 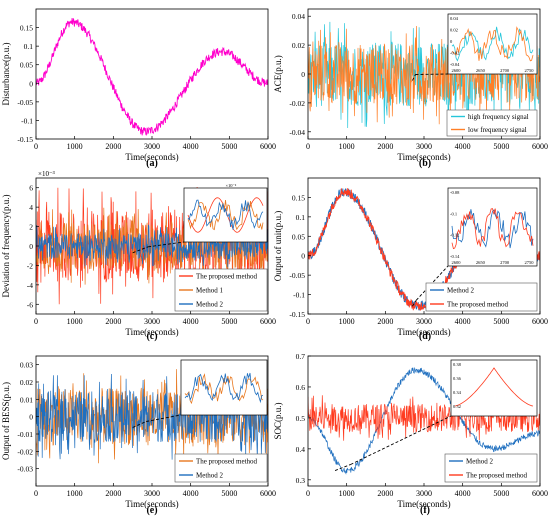 I want to click on y-tick-label: -4, so click(x=30, y=285).